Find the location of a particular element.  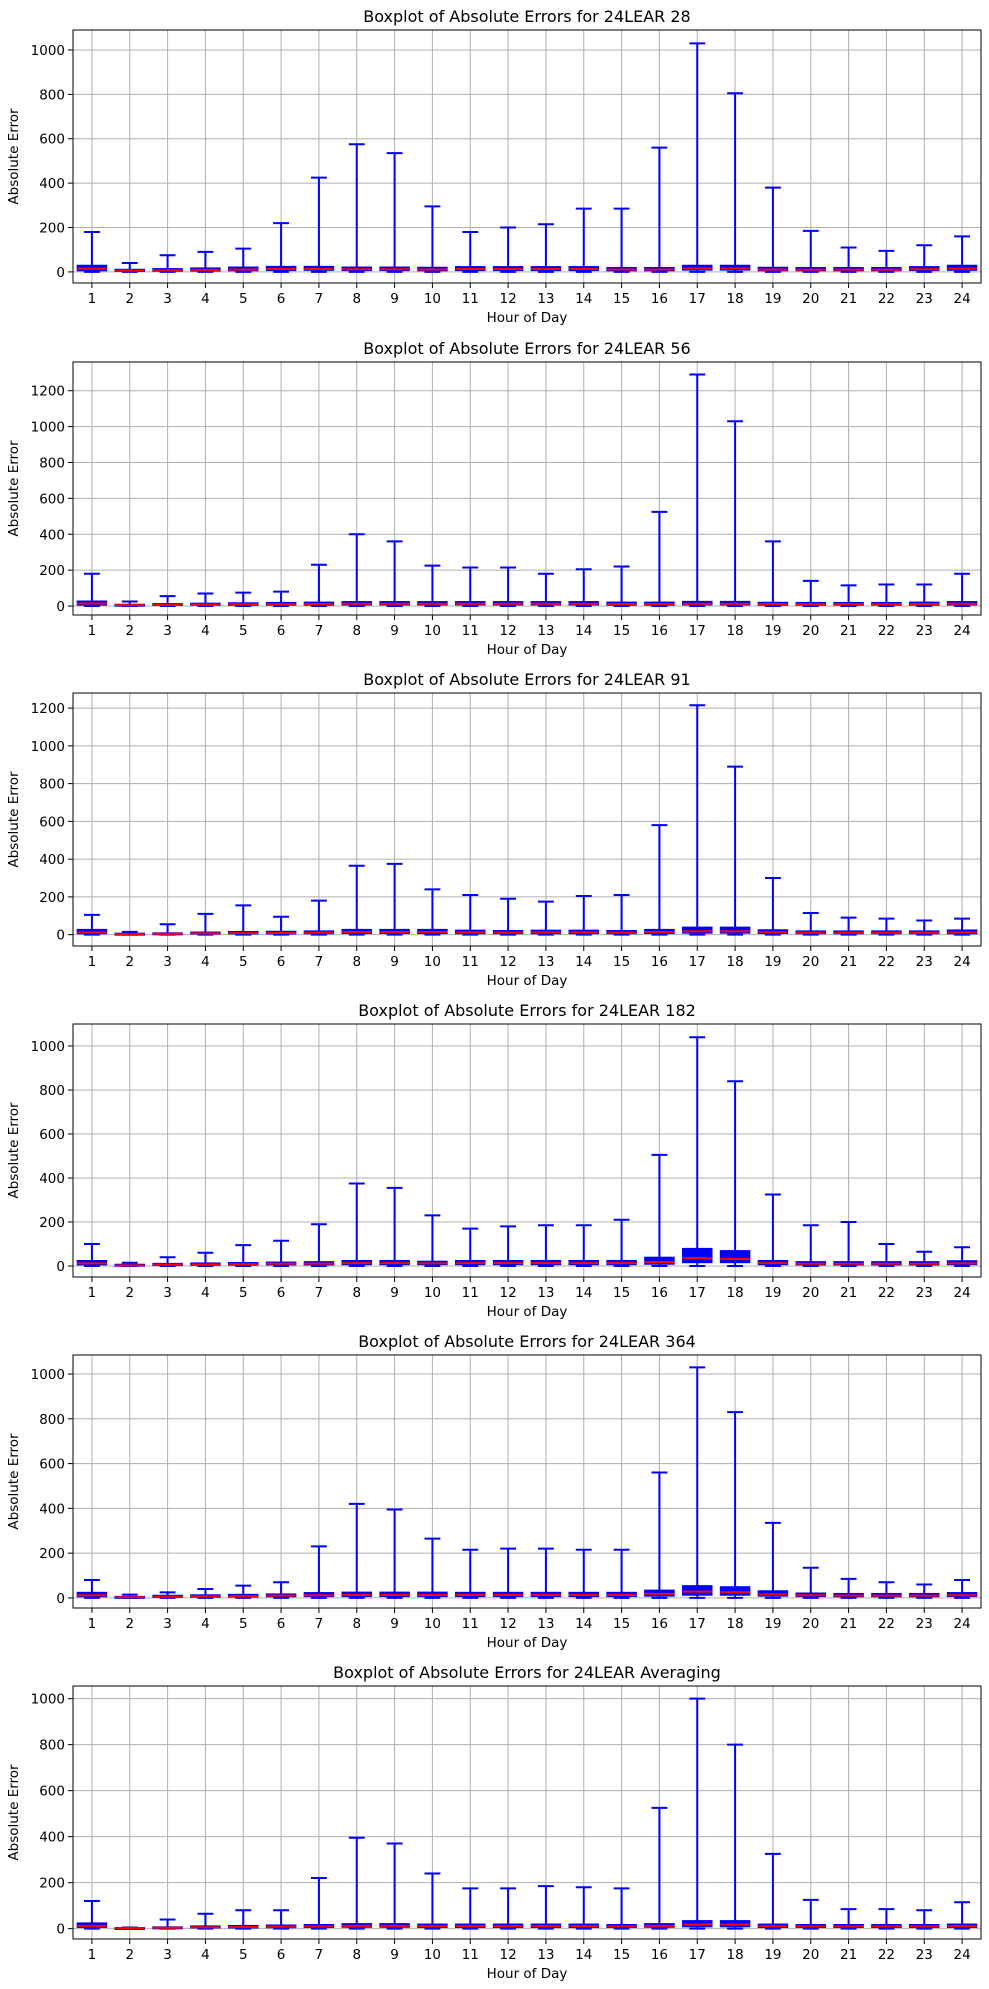

x-tick-label: 12 is located at coordinates (507, 962).